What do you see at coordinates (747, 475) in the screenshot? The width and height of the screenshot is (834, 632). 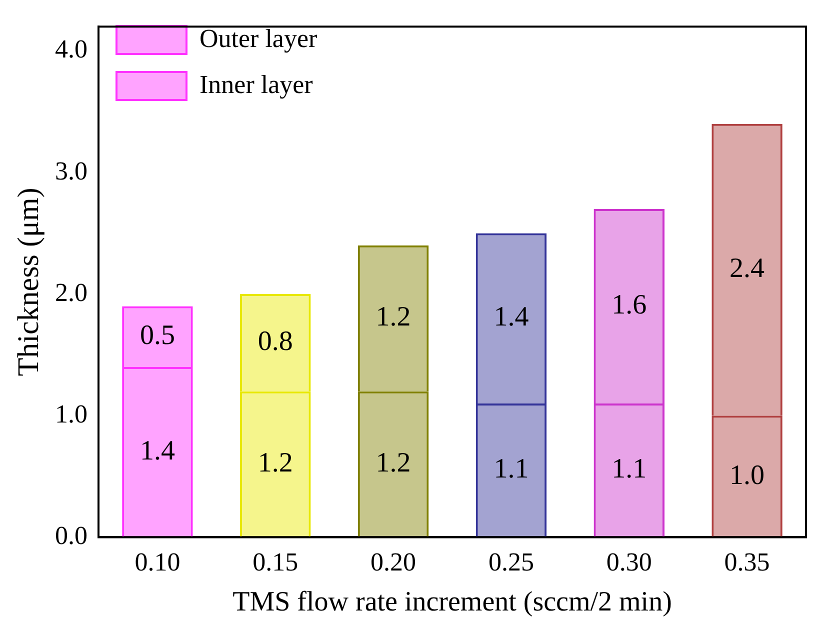 I see `data-label: 1.0` at bounding box center [747, 475].